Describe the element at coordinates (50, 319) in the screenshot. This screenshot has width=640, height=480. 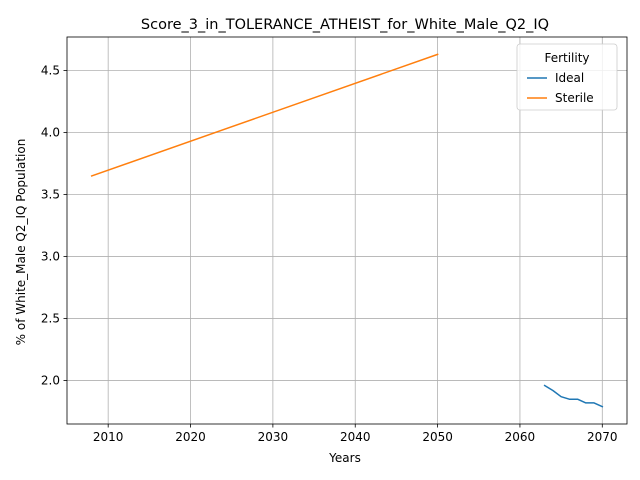
I see `y-tick-label: 2.5` at that location.